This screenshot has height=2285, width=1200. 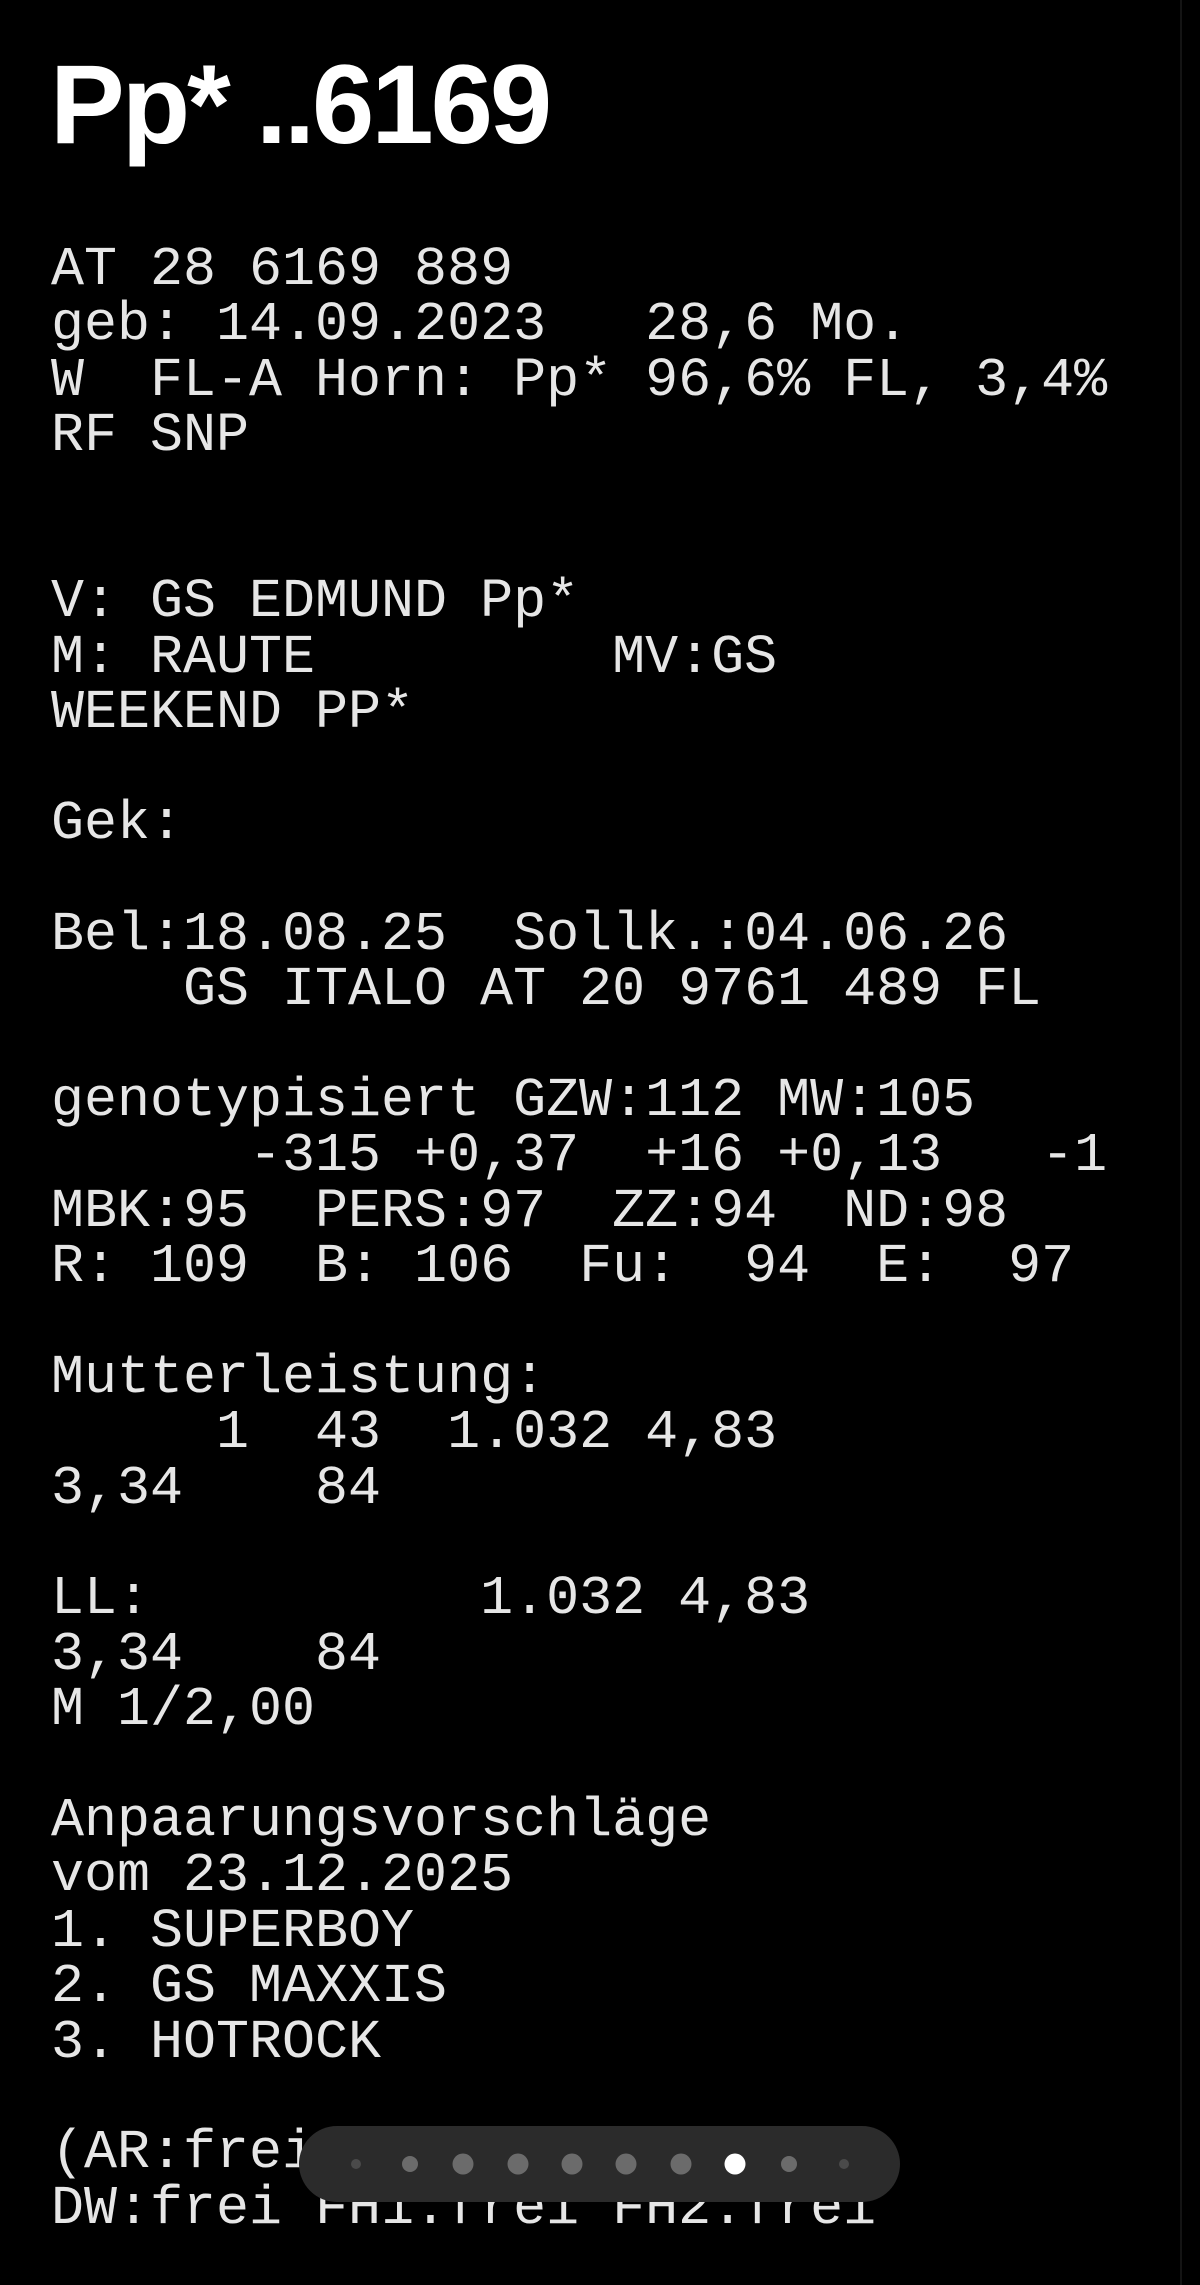 What do you see at coordinates (1181, 1142) in the screenshot?
I see `scroll-edge` at bounding box center [1181, 1142].